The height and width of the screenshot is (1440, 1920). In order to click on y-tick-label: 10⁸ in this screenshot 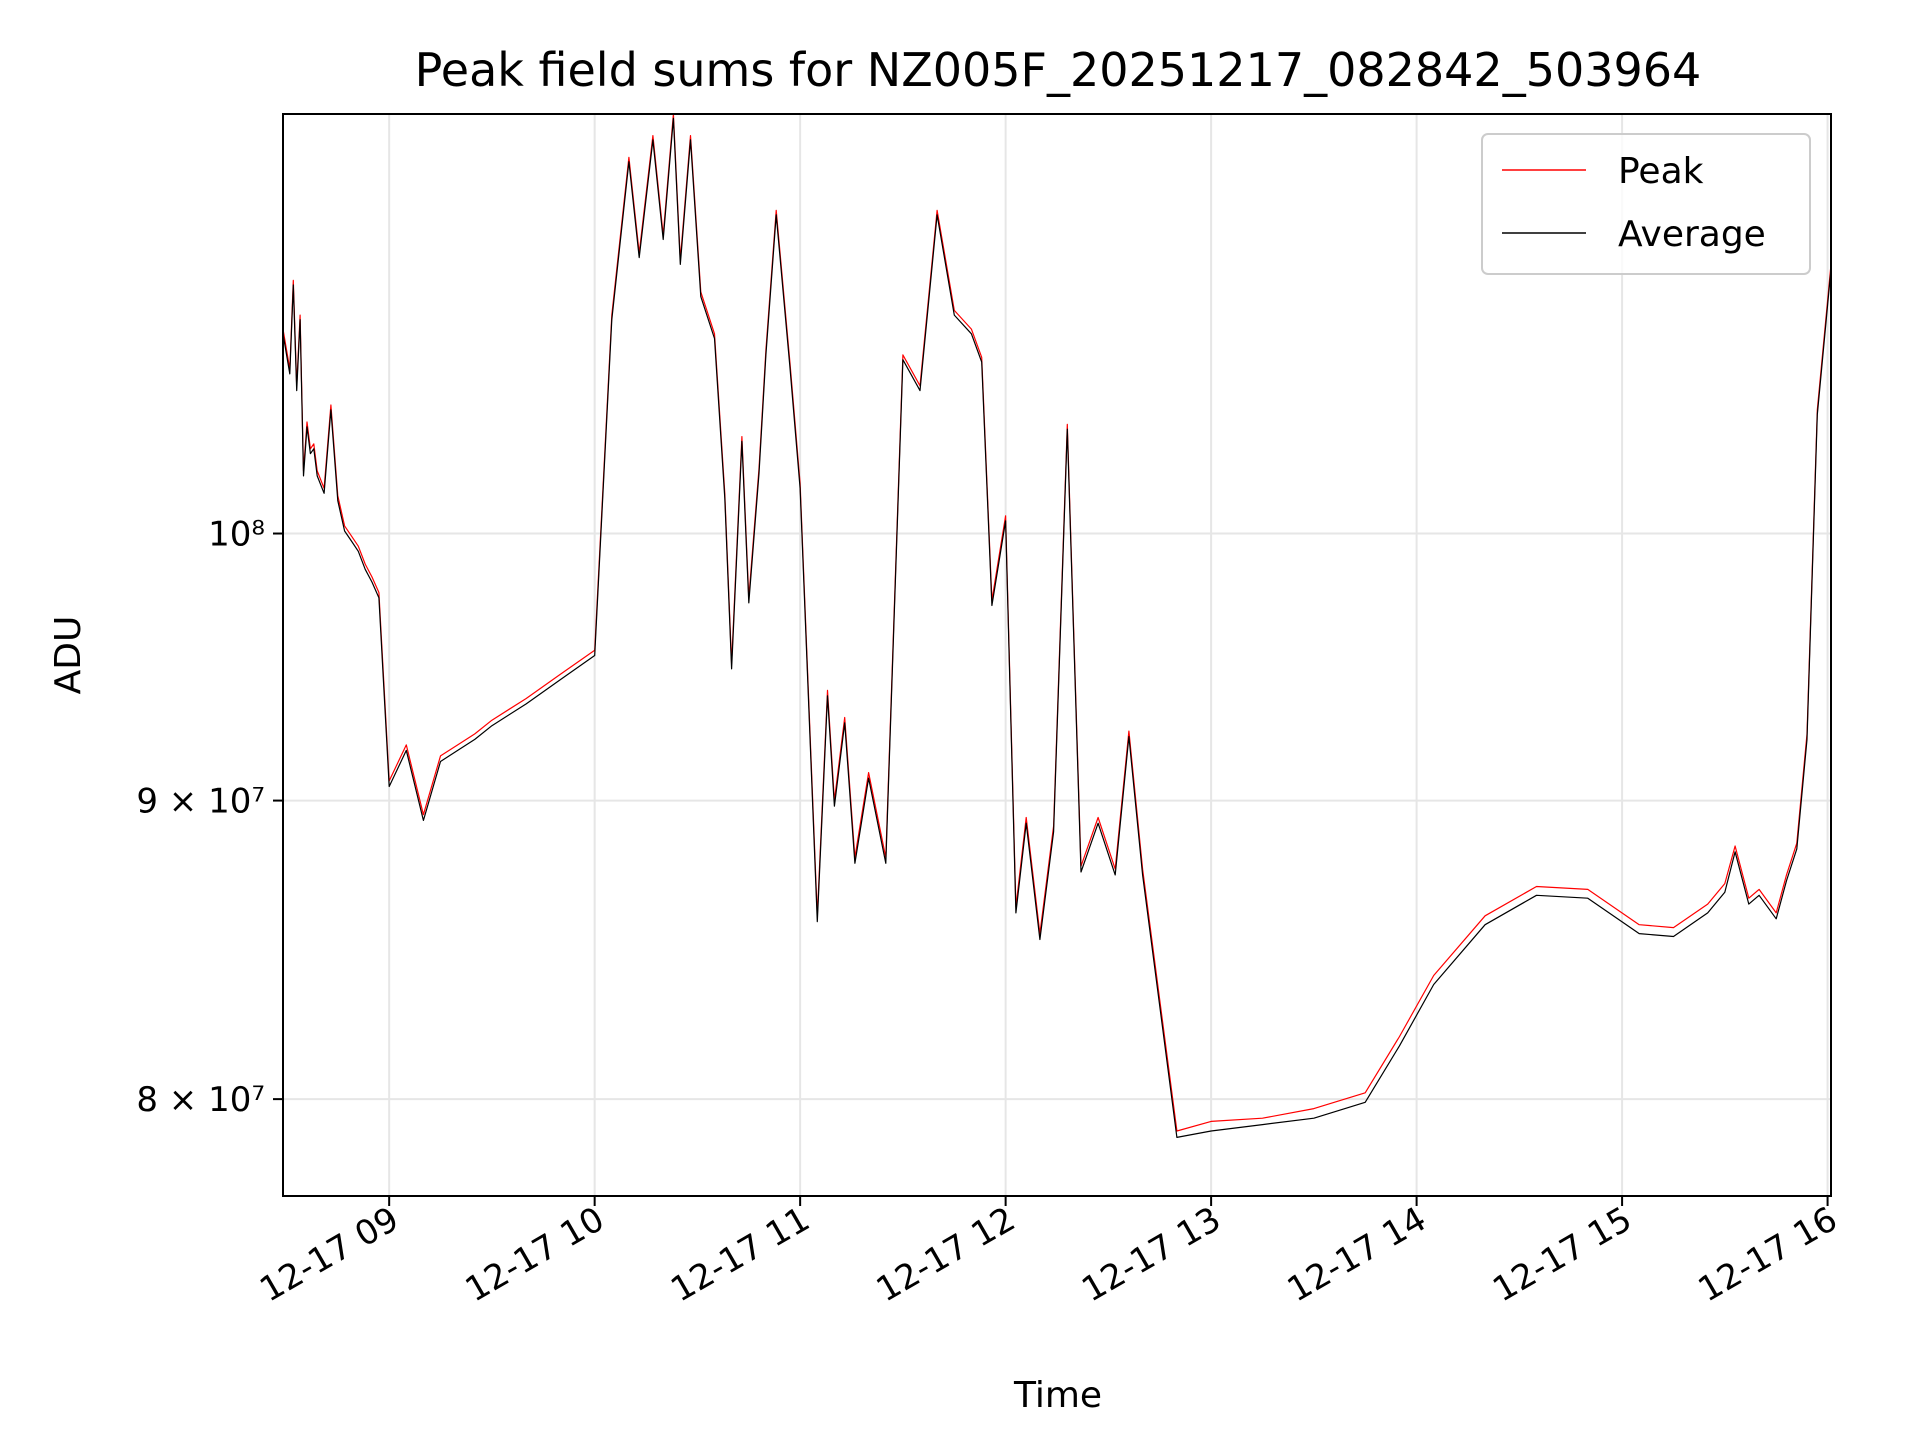, I will do `click(236, 535)`.